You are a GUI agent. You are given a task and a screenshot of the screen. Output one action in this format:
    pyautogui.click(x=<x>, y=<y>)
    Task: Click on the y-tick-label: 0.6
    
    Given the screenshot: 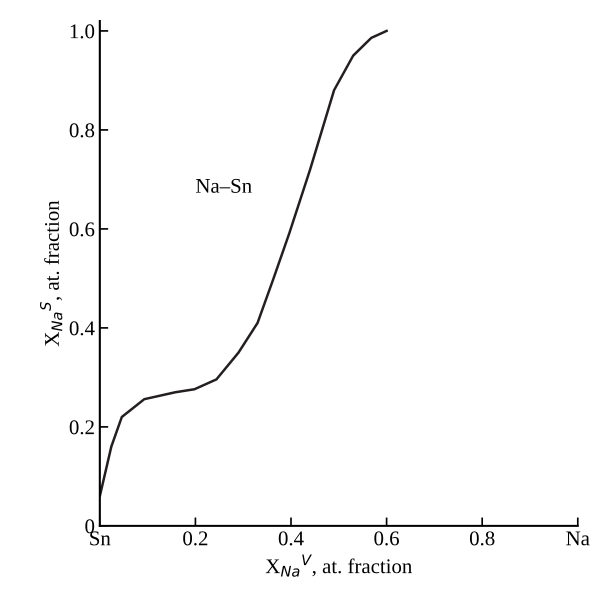 What is the action you would take?
    pyautogui.click(x=82, y=229)
    